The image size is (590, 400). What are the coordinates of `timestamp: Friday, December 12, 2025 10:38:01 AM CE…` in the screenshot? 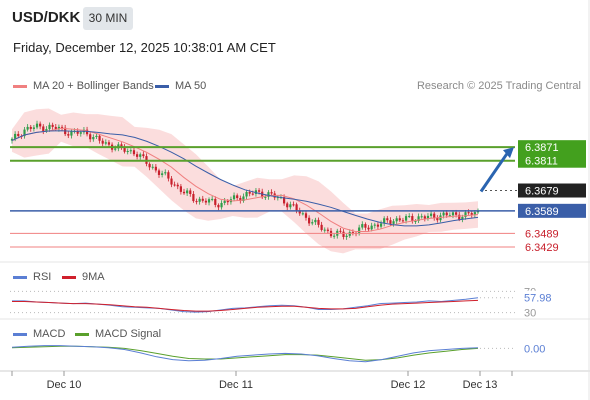 It's located at (144, 47).